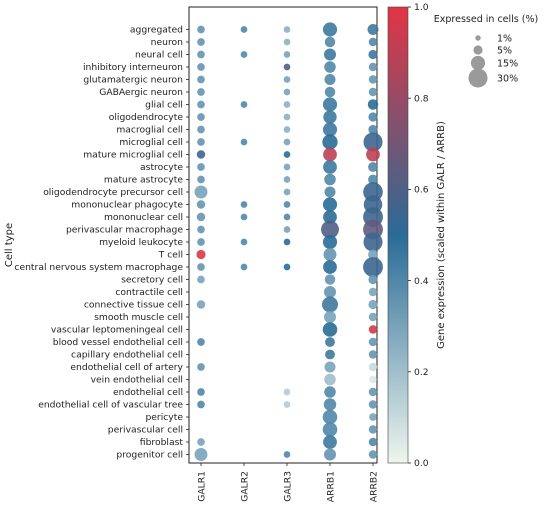  Describe the element at coordinates (133, 80) in the screenshot. I see `y-tick-label: glutamatergic neuron` at that location.